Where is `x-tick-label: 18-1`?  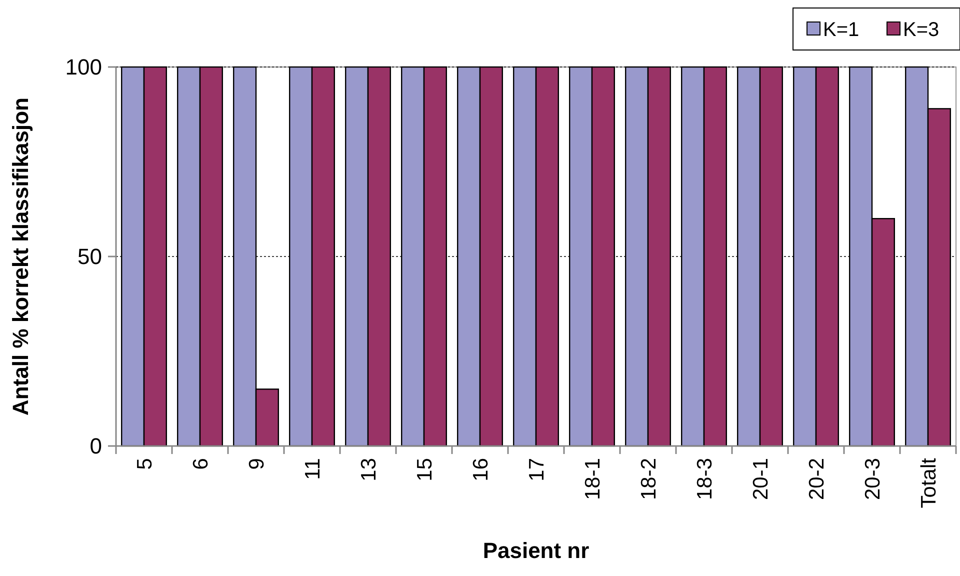
x-tick-label: 18-1 is located at coordinates (592, 479).